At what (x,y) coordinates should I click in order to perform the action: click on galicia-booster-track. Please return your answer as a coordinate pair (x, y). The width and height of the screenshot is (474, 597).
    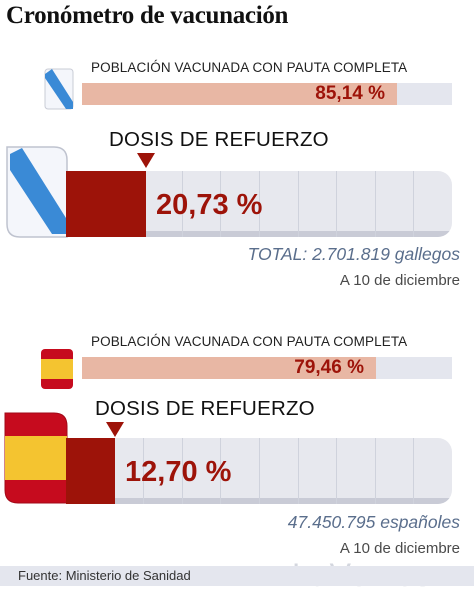
    Looking at the image, I should click on (259, 204).